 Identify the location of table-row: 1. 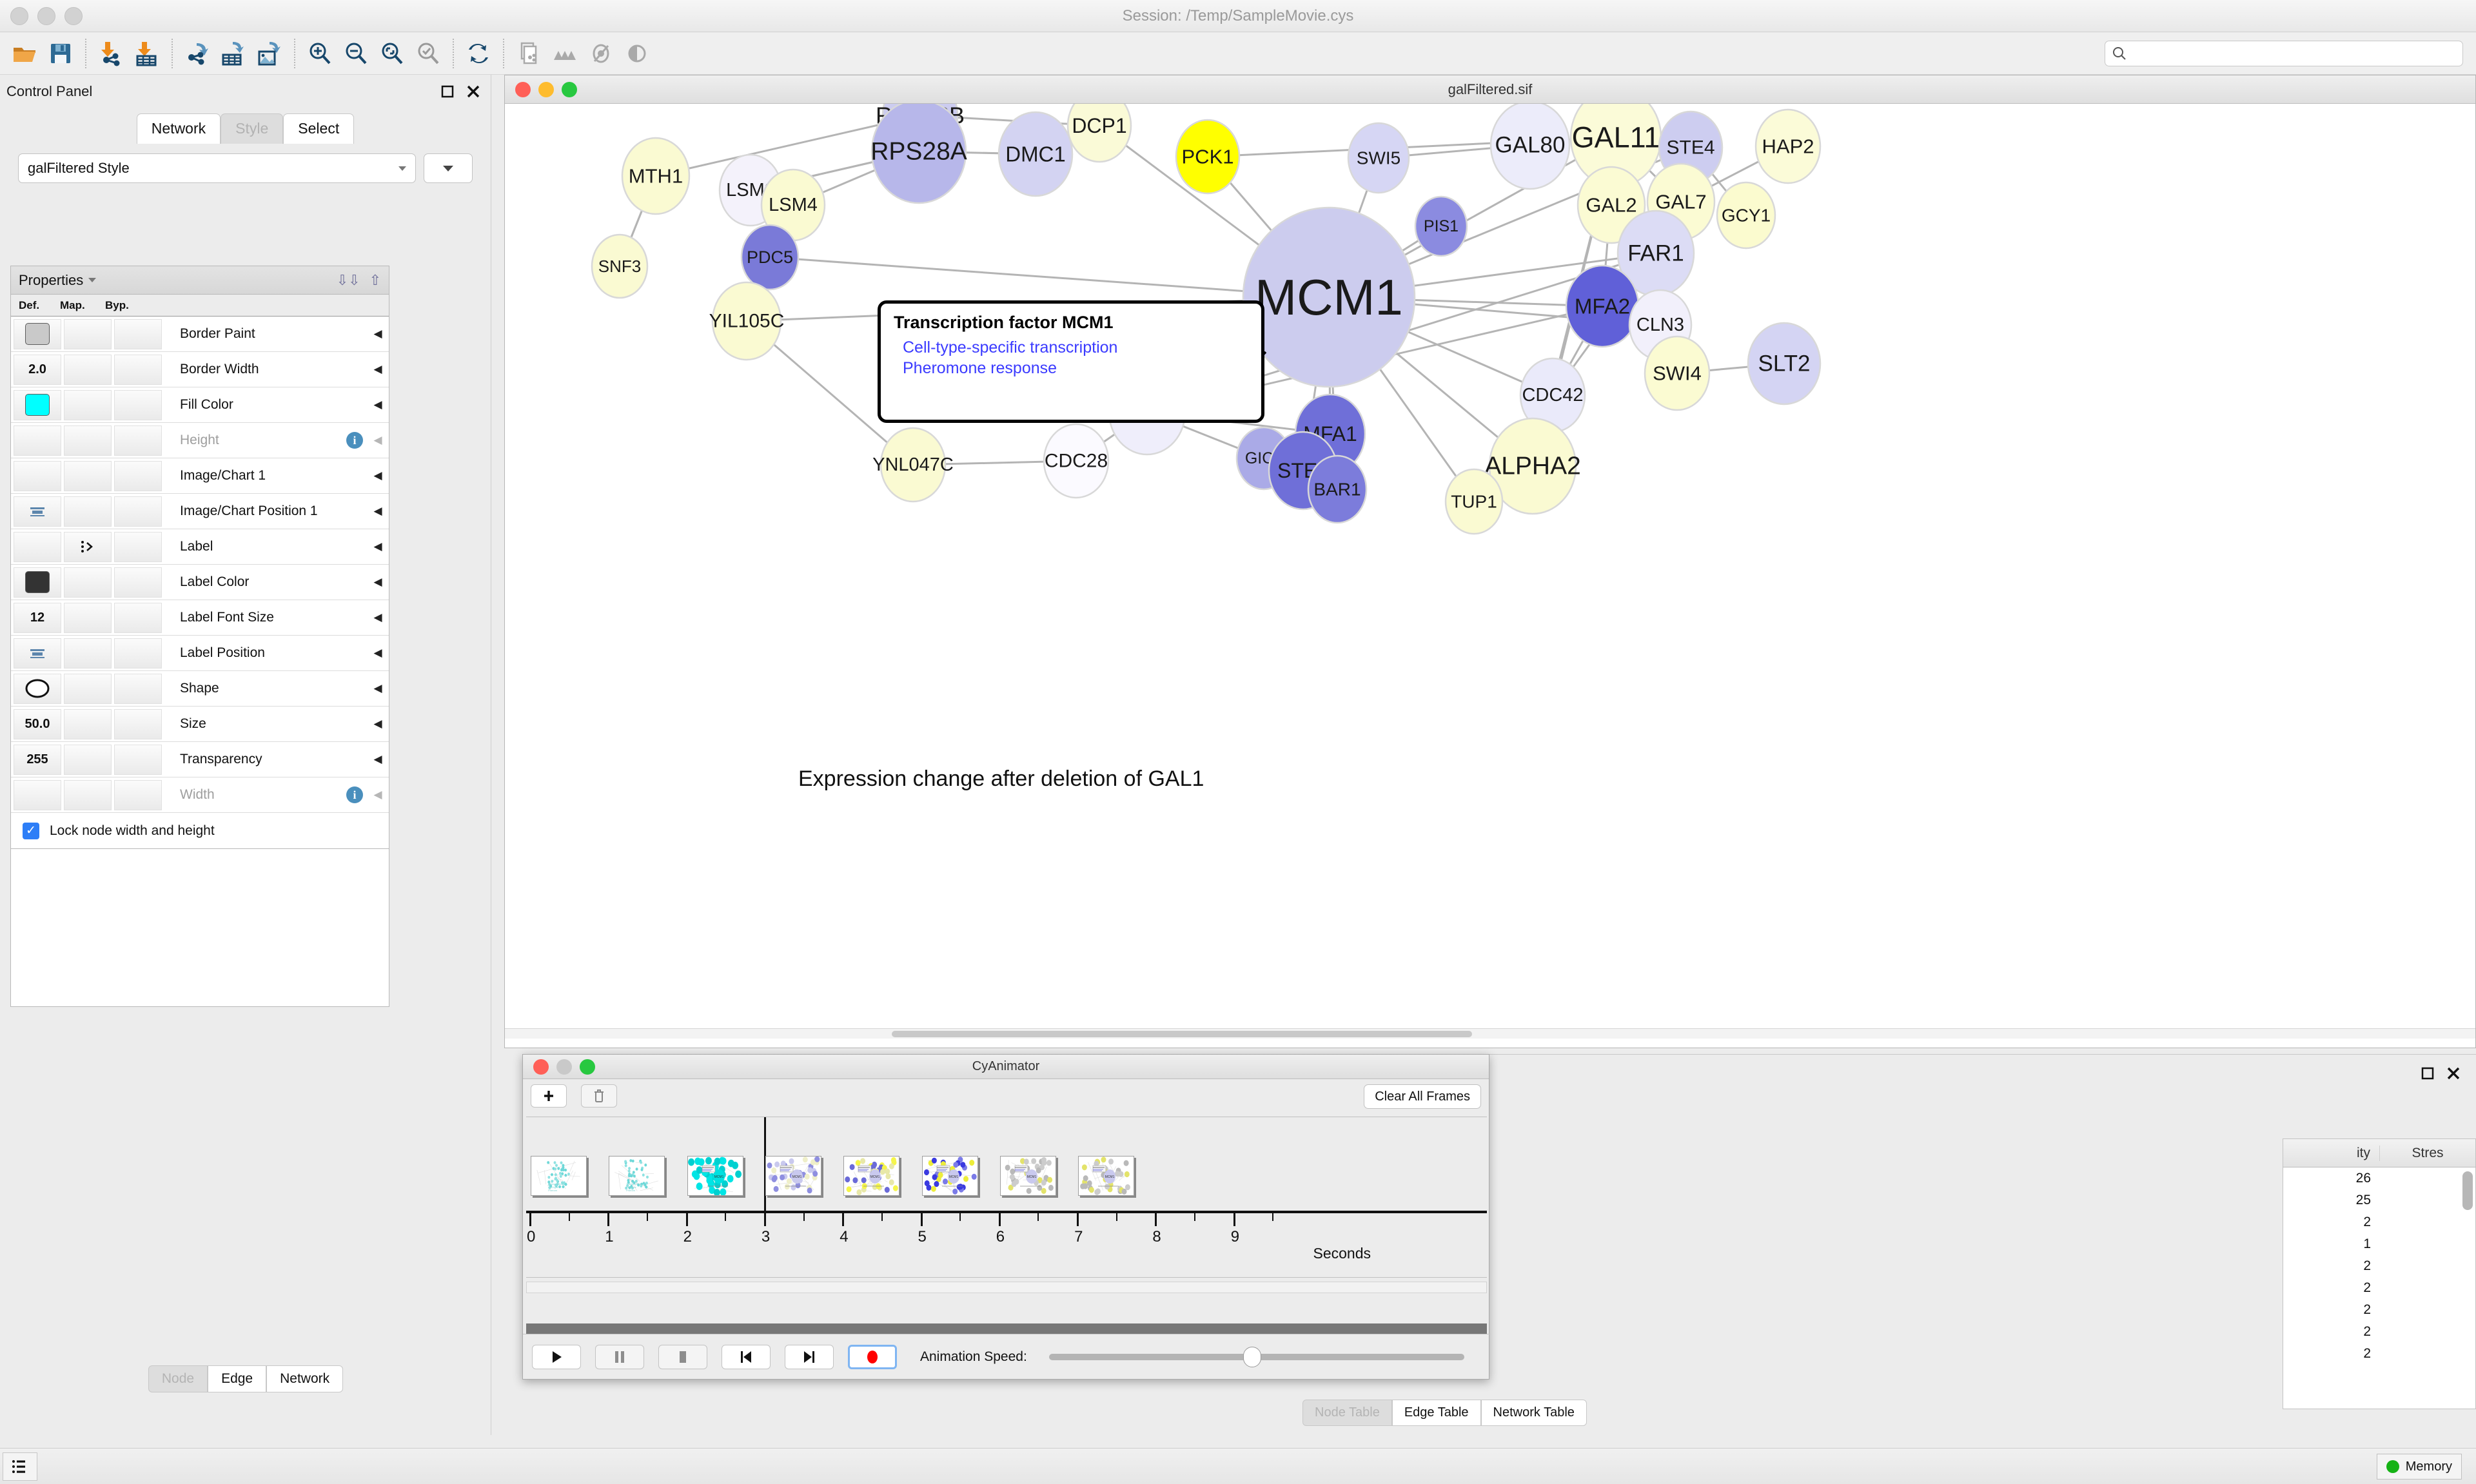
(2379, 1244).